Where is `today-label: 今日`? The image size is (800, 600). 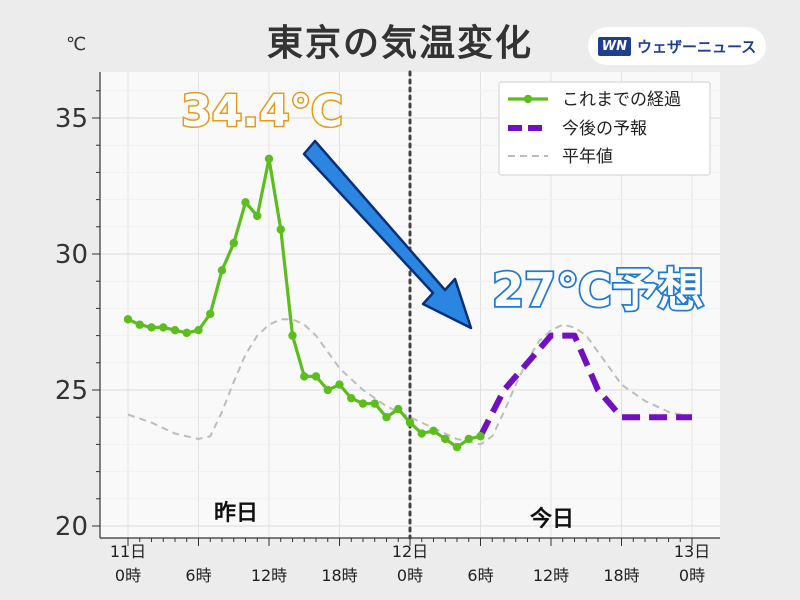 today-label: 今日 is located at coordinates (552, 519).